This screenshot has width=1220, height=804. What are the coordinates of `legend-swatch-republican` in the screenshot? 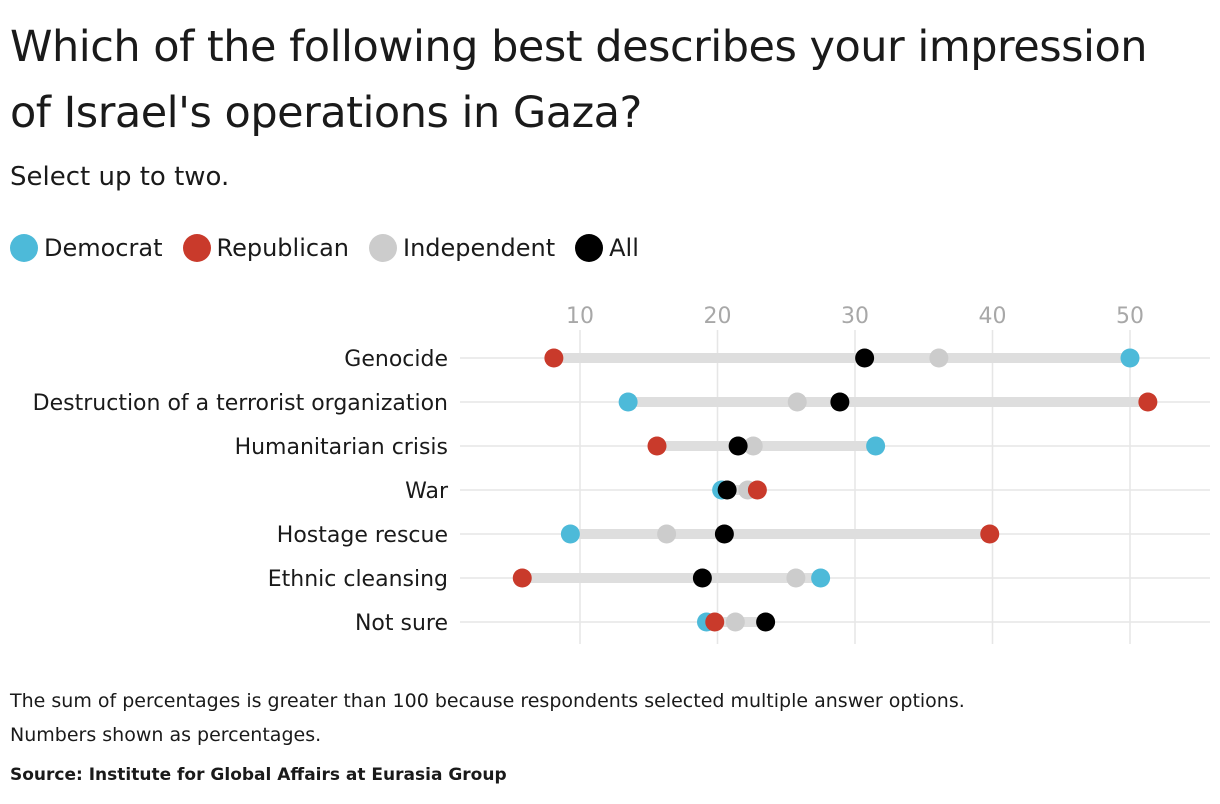 It's located at (196, 248).